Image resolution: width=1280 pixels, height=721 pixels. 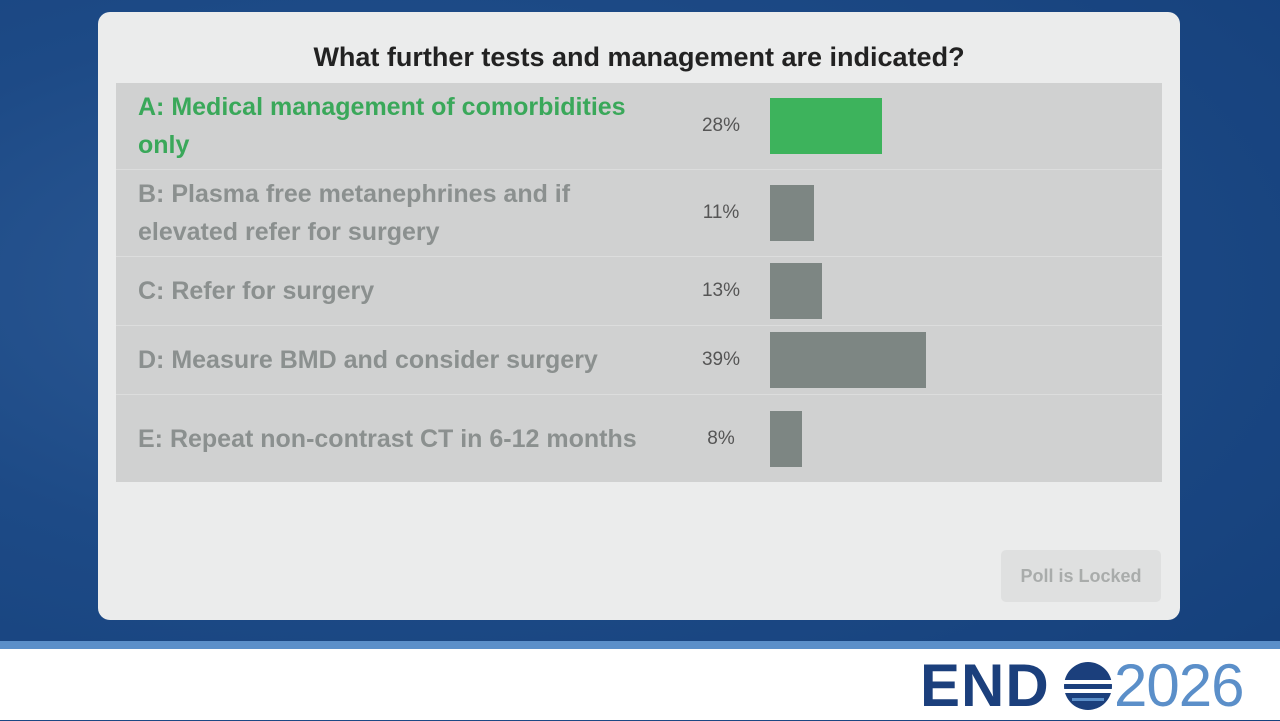 I want to click on poll-option: C: Refer for surgery 13%, so click(x=639, y=291).